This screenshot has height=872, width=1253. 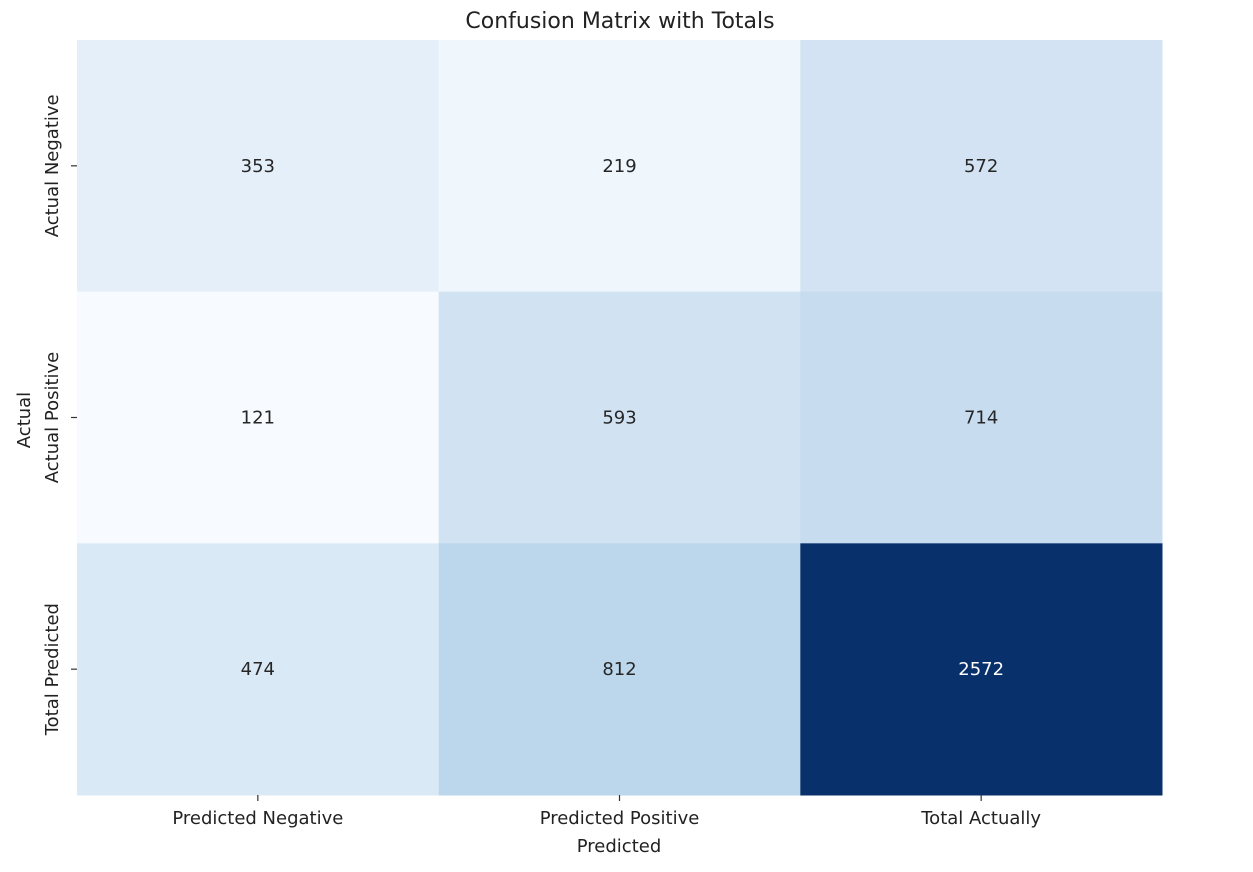 I want to click on cell-value-r2-c0: 474, so click(x=258, y=669).